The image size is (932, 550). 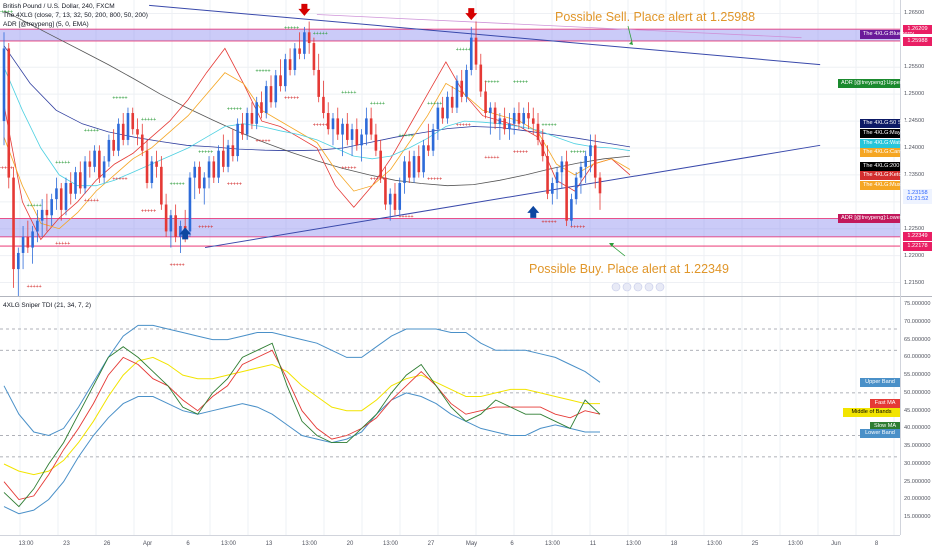 I want to click on tdi-tick-label: 55.000000, so click(x=917, y=375).